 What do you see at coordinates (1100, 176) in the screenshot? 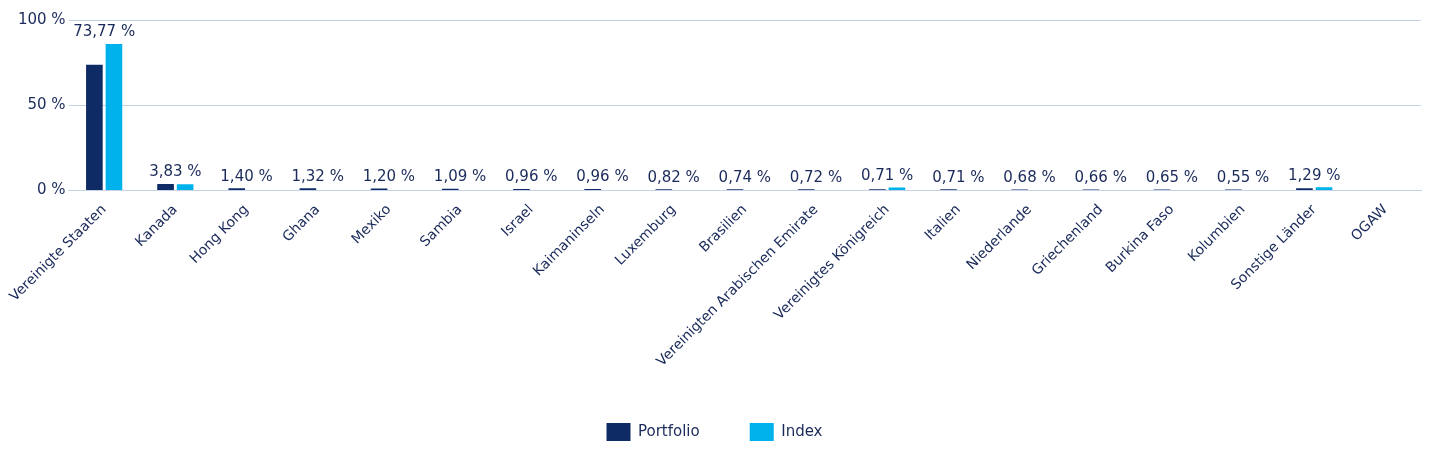
I see `data-label: 0,66 %` at bounding box center [1100, 176].